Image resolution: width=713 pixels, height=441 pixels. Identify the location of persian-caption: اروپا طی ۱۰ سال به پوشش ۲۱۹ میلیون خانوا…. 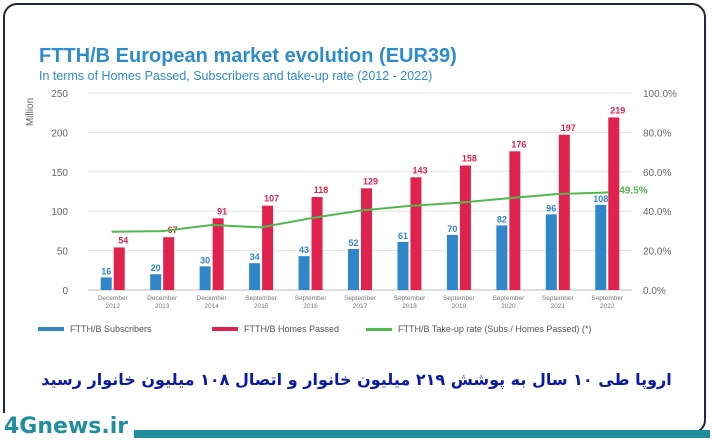
(356, 379).